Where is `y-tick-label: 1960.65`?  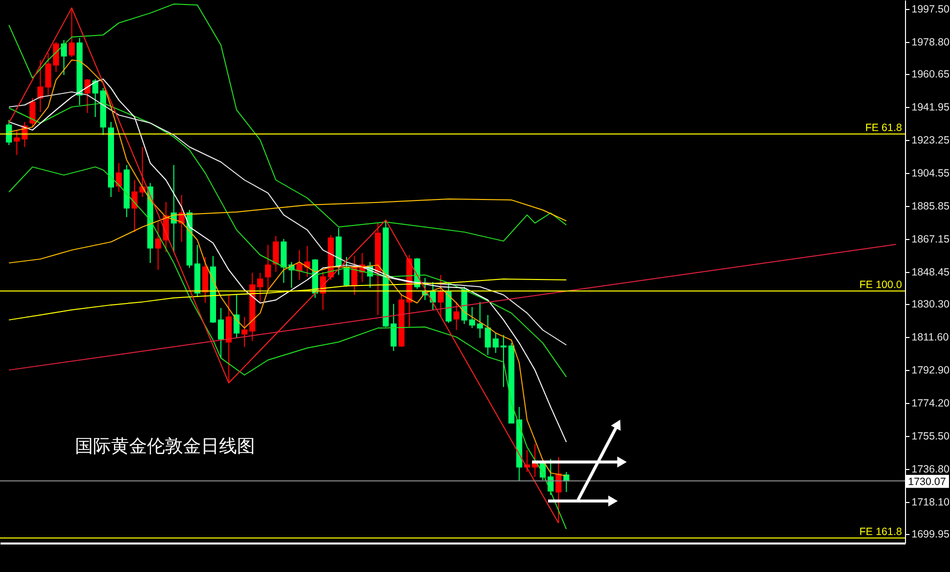 y-tick-label: 1960.65 is located at coordinates (931, 74).